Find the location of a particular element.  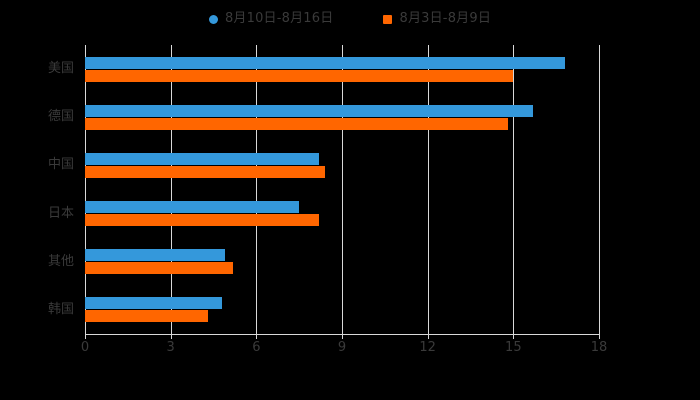

y-axis-category-label: 中国 is located at coordinates (60, 165).